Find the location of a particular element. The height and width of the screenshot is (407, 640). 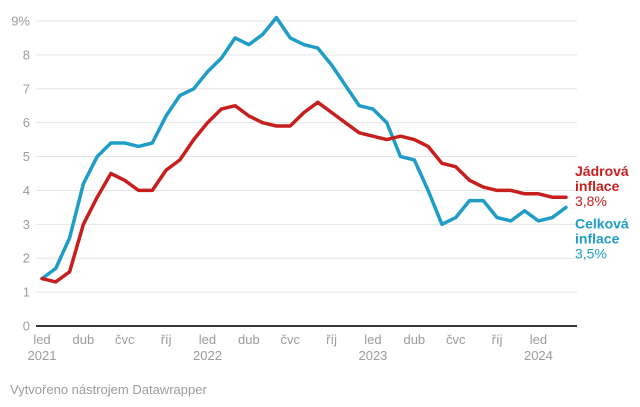

datawrapper-attribution: Vytvořeno nástrojem Datawrapper is located at coordinates (108, 389).